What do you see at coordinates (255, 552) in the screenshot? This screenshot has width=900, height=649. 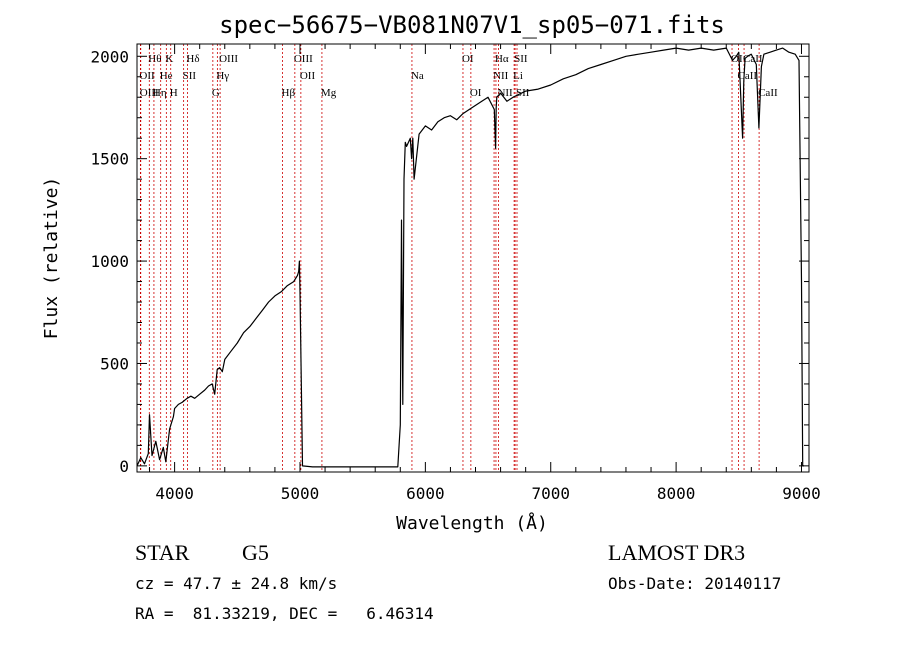 I see `object-subclass: G5` at bounding box center [255, 552].